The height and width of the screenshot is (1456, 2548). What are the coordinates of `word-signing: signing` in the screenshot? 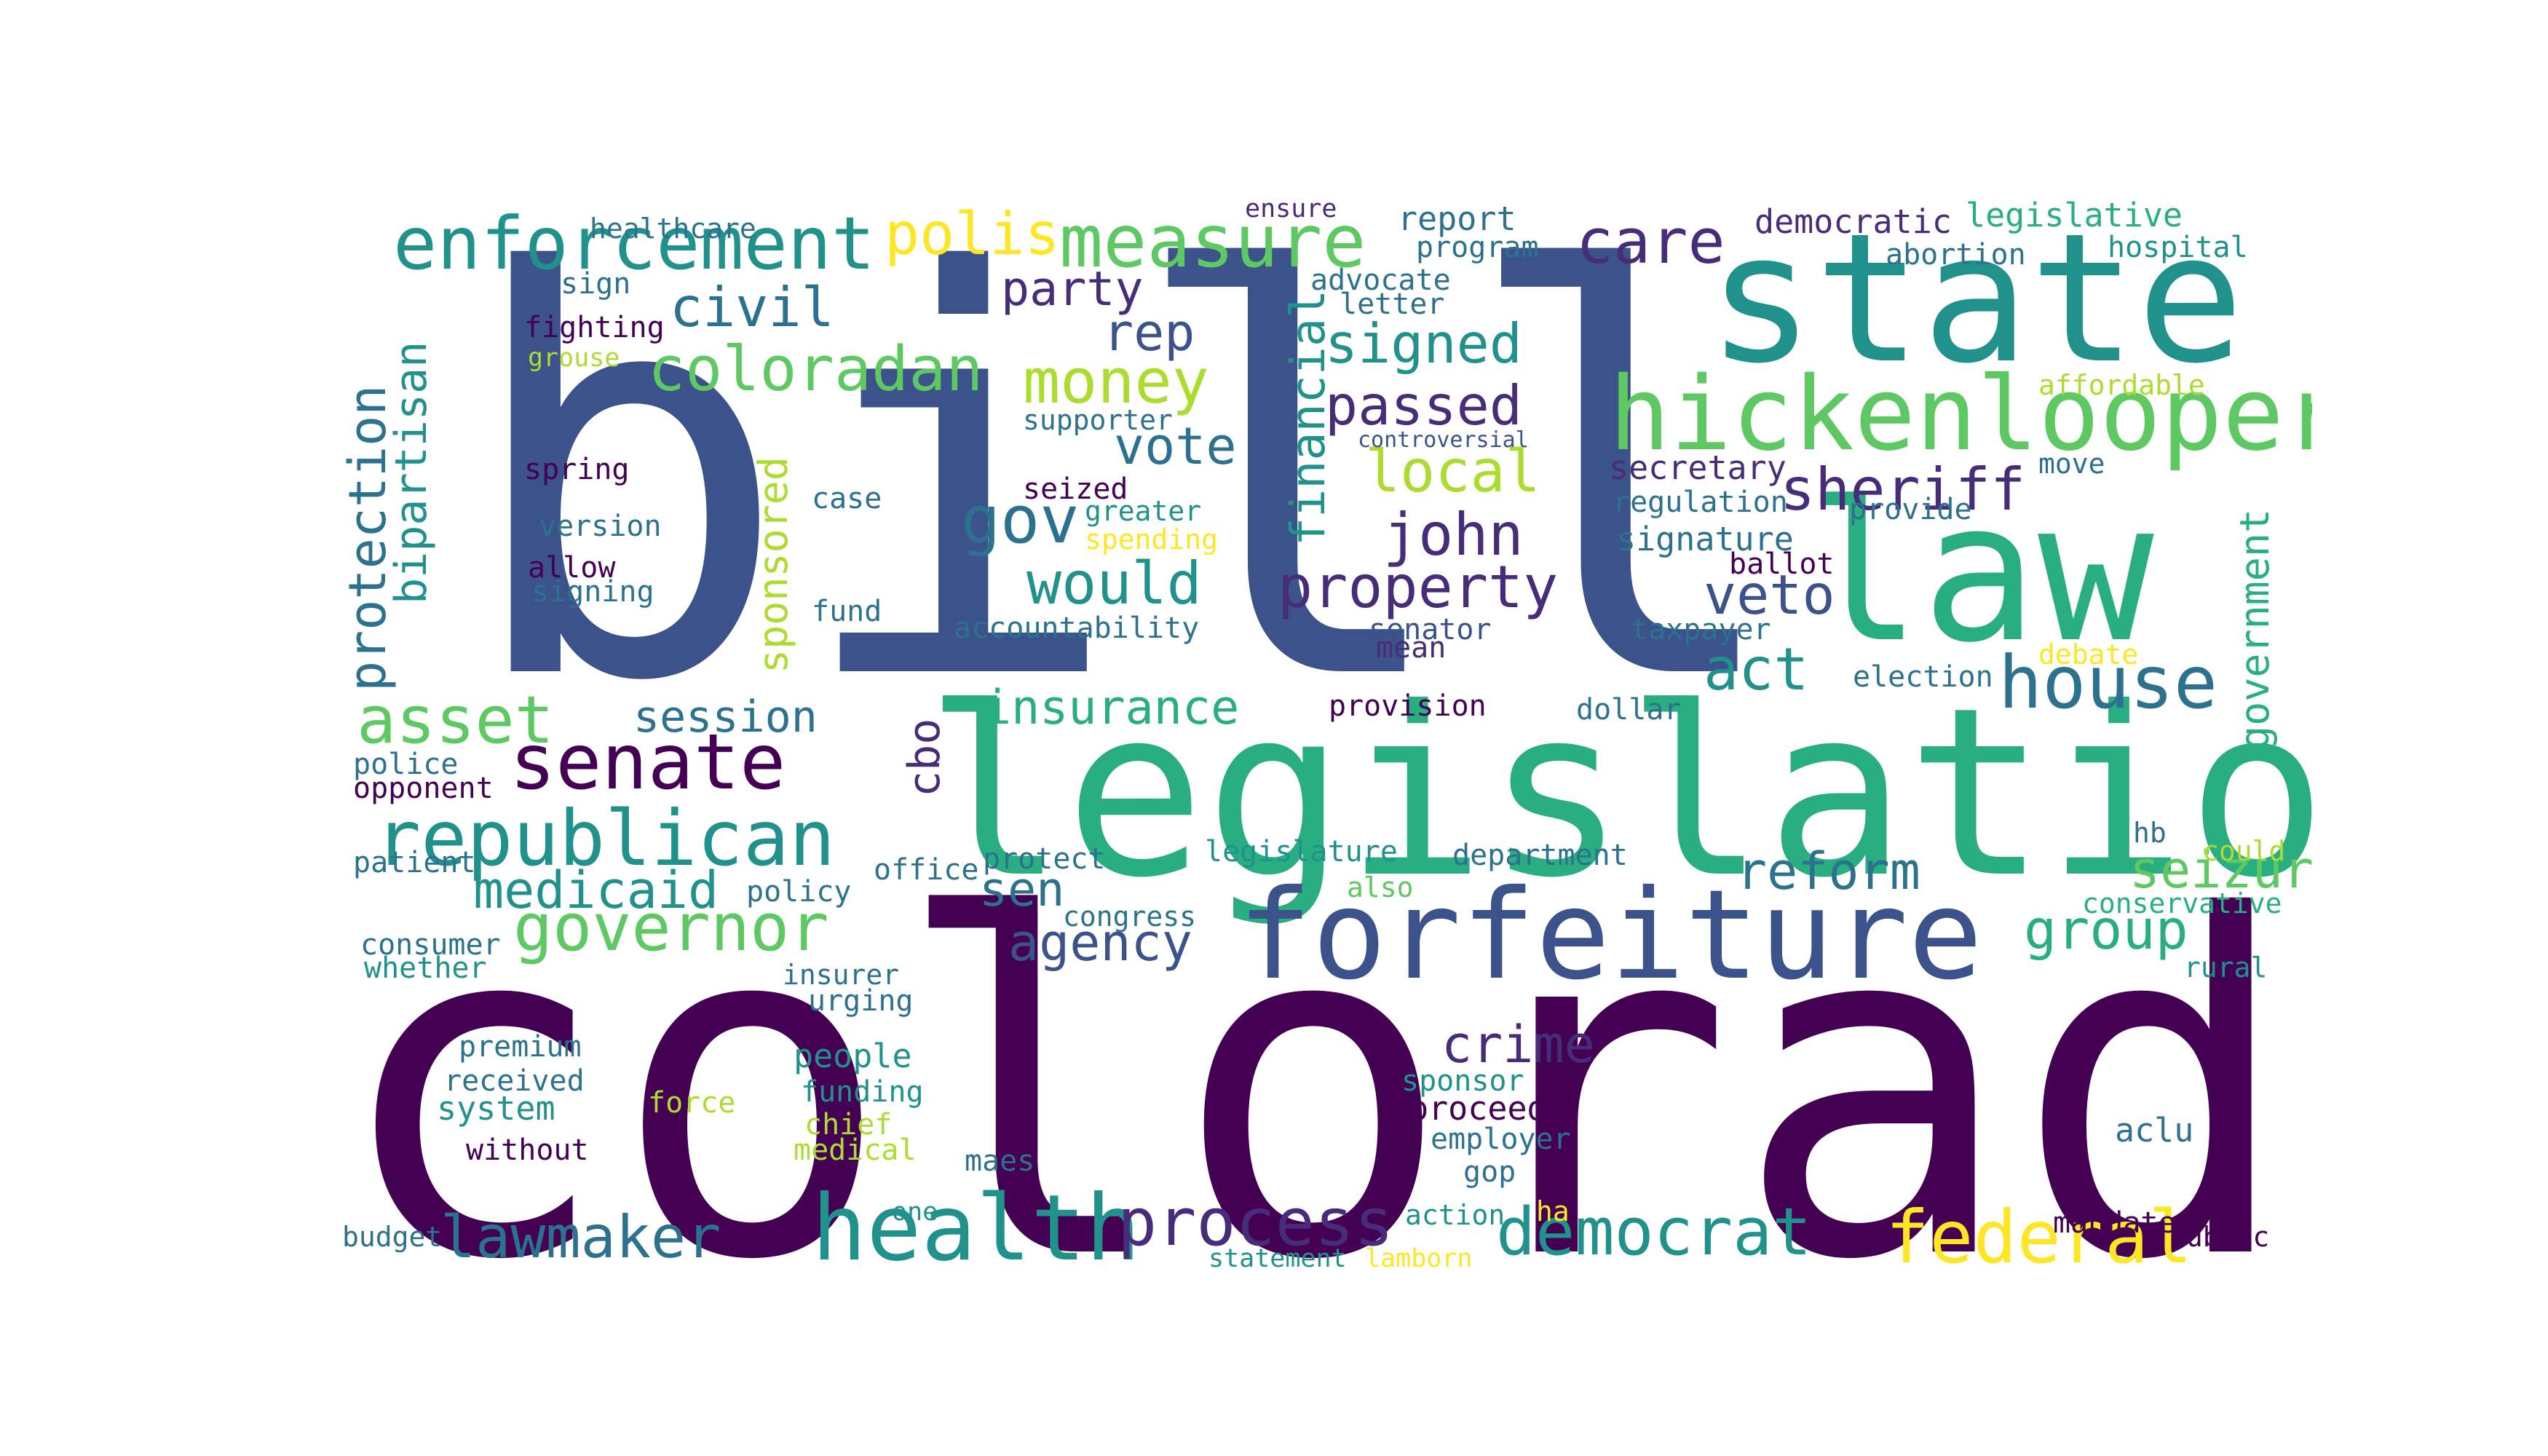 It's located at (592, 592).